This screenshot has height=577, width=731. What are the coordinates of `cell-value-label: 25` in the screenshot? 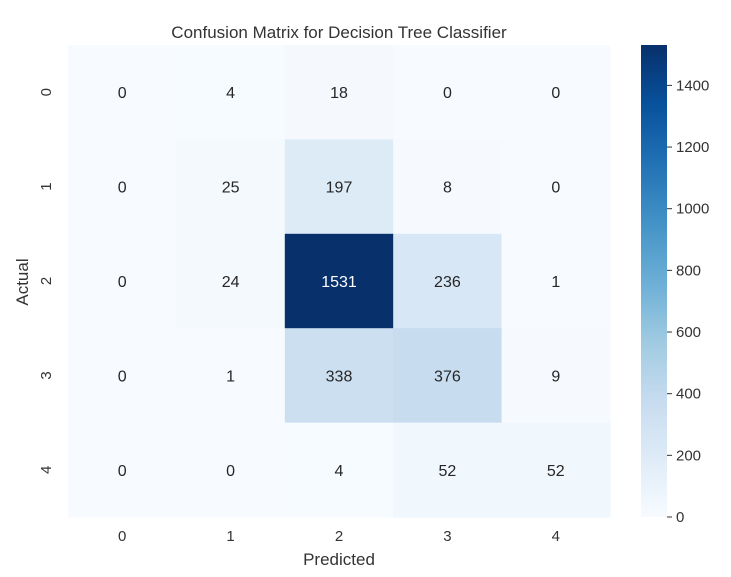 It's located at (231, 188).